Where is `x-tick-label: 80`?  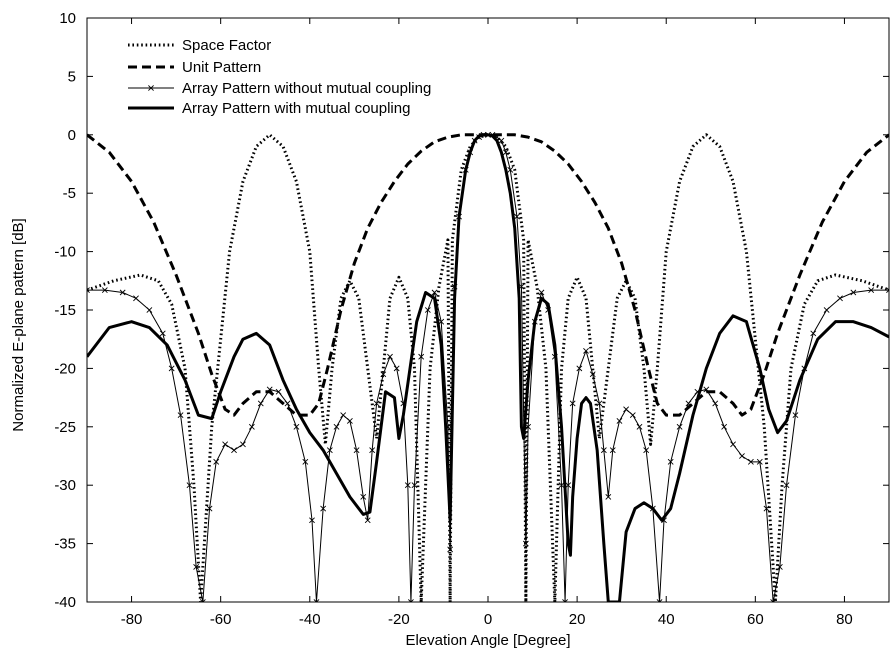
x-tick-label: 80 is located at coordinates (844, 619).